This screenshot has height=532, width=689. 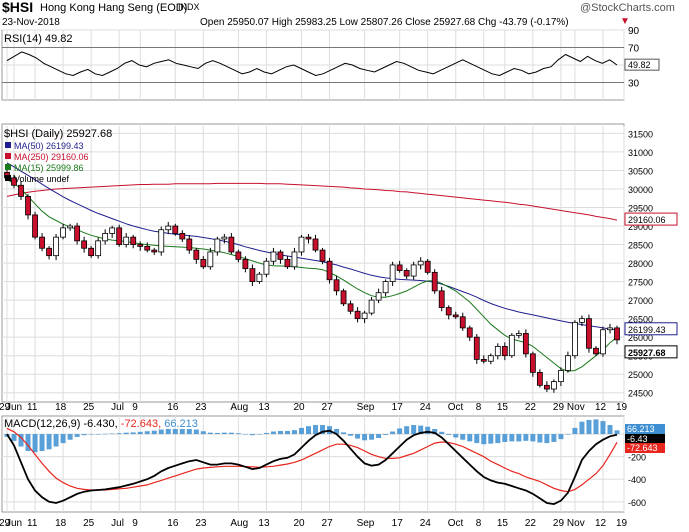 I want to click on x-tick-label-bottom: 13, so click(x=264, y=523).